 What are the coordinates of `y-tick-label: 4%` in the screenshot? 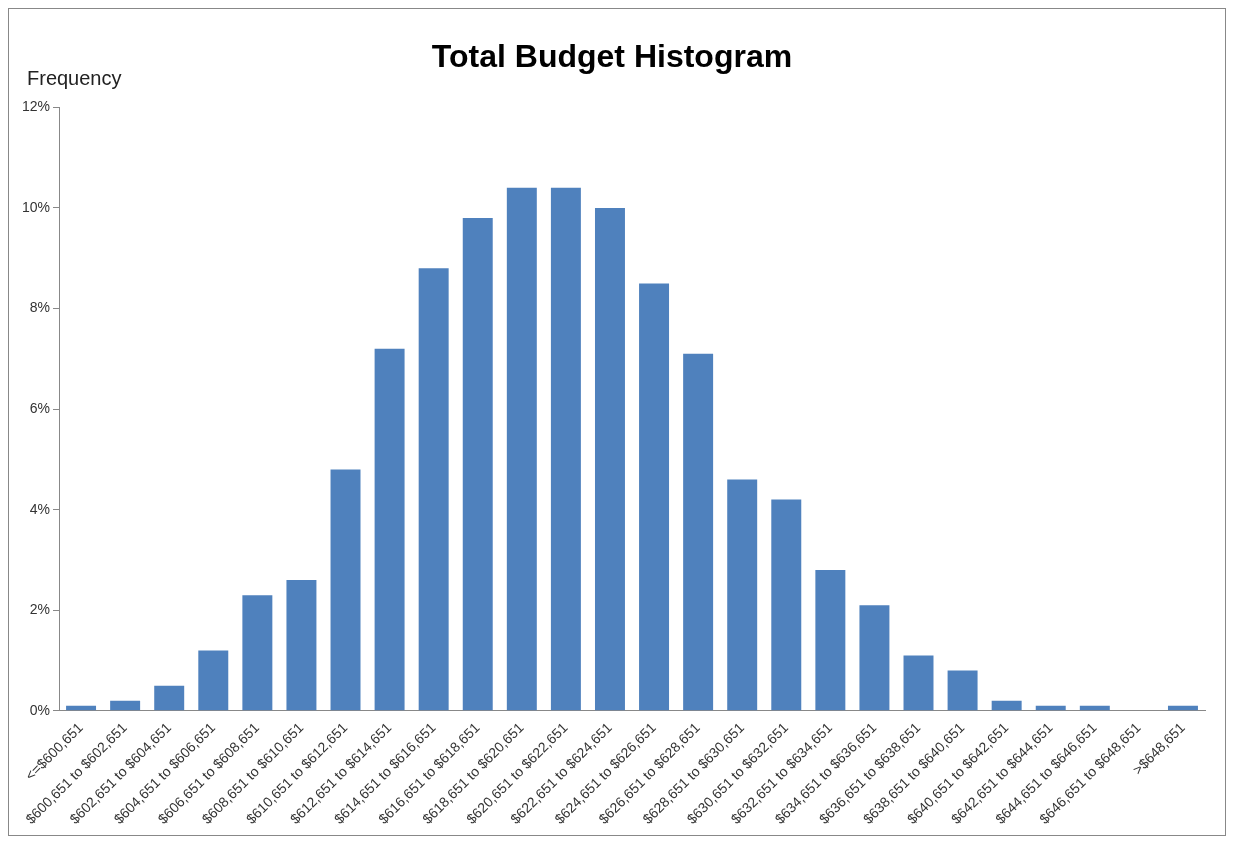 It's located at (40, 508).